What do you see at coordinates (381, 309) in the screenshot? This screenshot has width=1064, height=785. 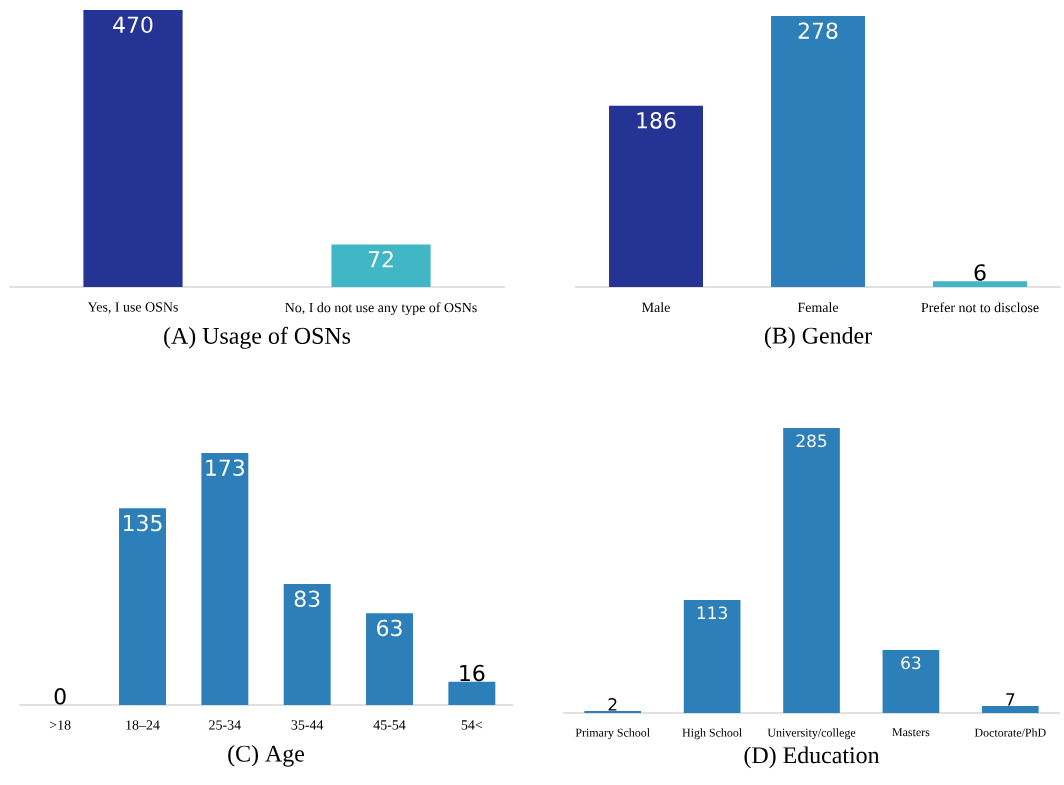 I see `x-tick-label: No, I do not use any type of OSNs` at bounding box center [381, 309].